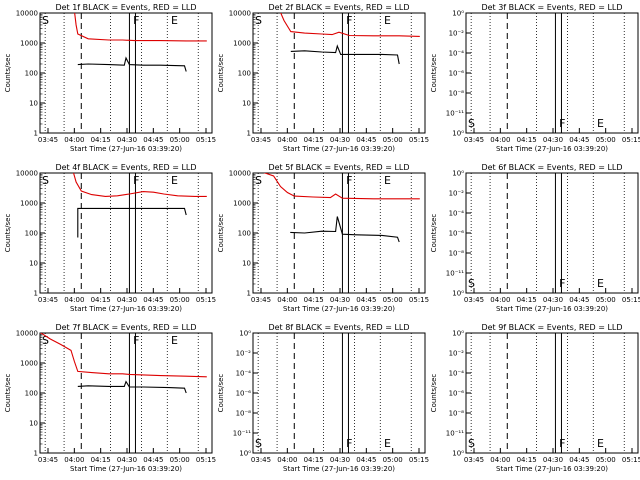 This screenshot has width=640, height=480. I want to click on panel-title: Det 9f BLACK = Events, RED = LLD, so click(551, 327).